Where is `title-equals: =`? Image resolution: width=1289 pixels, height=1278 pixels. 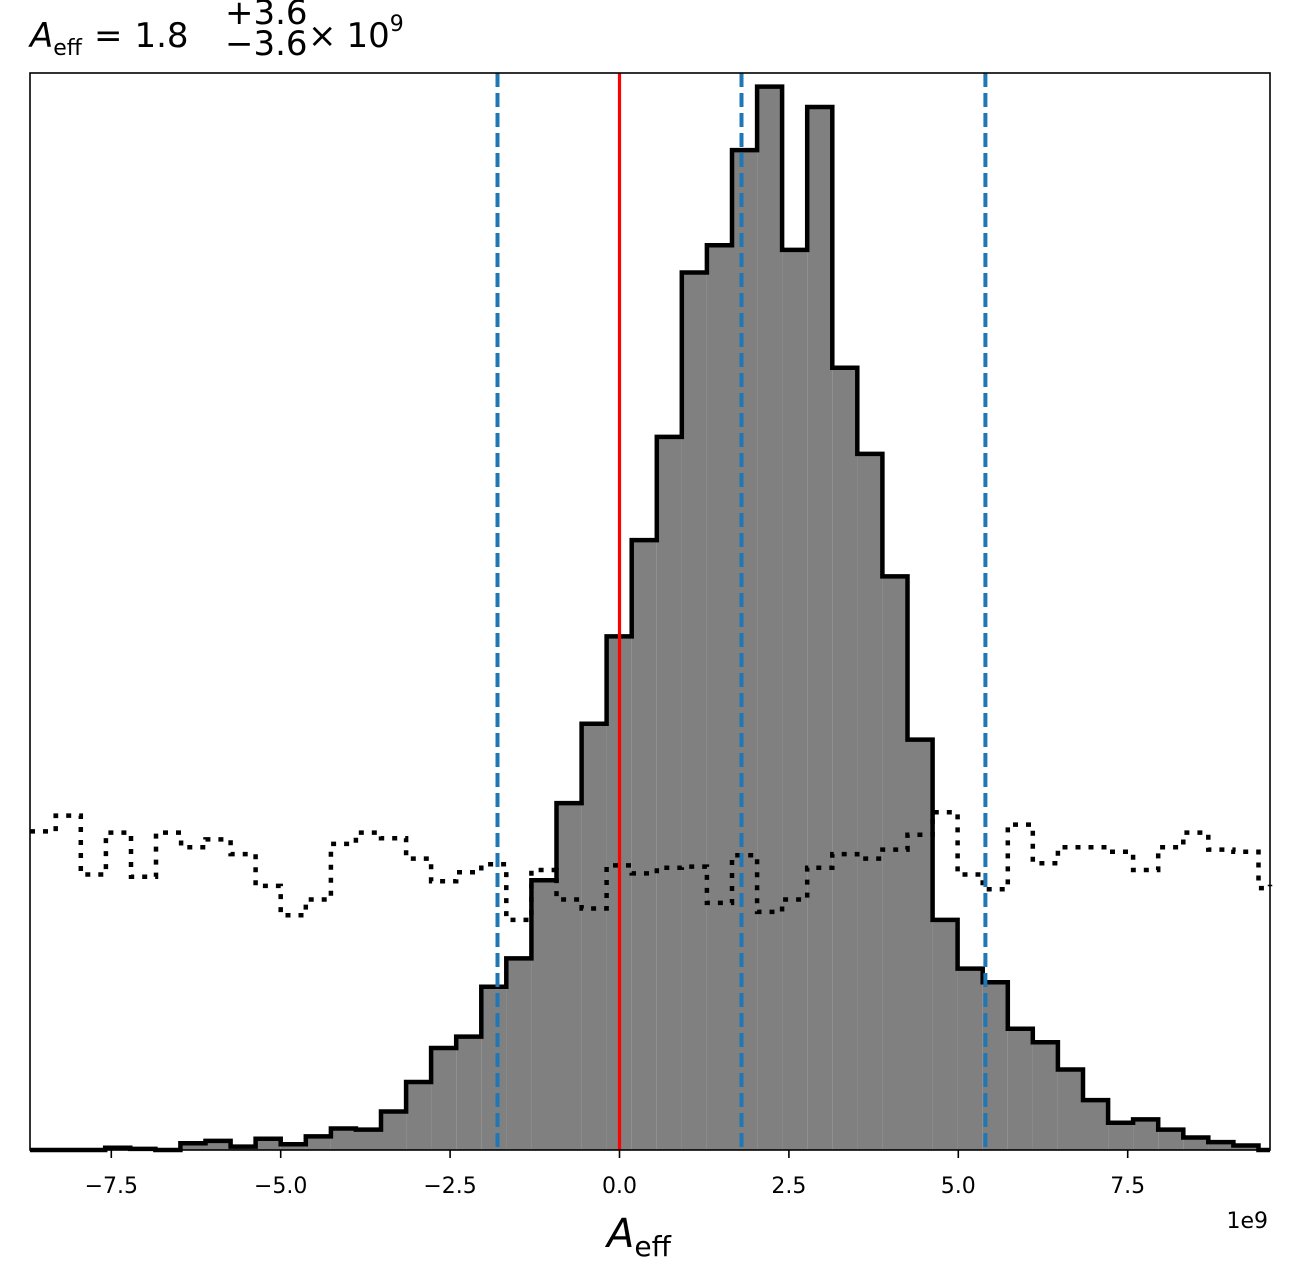
title-equals: = is located at coordinates (108, 36).